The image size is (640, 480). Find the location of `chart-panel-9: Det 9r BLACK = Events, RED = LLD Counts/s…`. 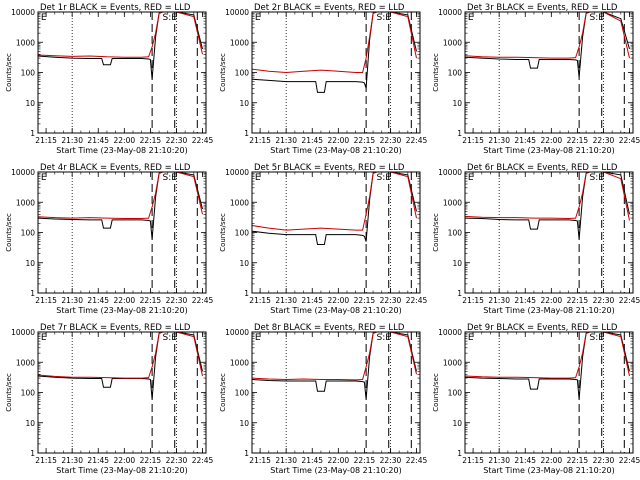

chart-panel-9: Det 9r BLACK = Events, RED = LLD Counts/s… is located at coordinates (536, 399).